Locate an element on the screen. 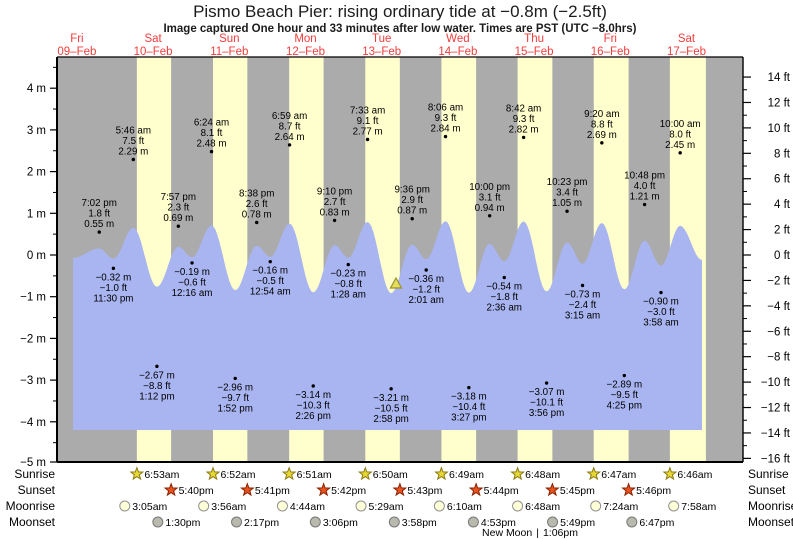 The image size is (793, 539). sunrise-time: 6:46am is located at coordinates (694, 475).